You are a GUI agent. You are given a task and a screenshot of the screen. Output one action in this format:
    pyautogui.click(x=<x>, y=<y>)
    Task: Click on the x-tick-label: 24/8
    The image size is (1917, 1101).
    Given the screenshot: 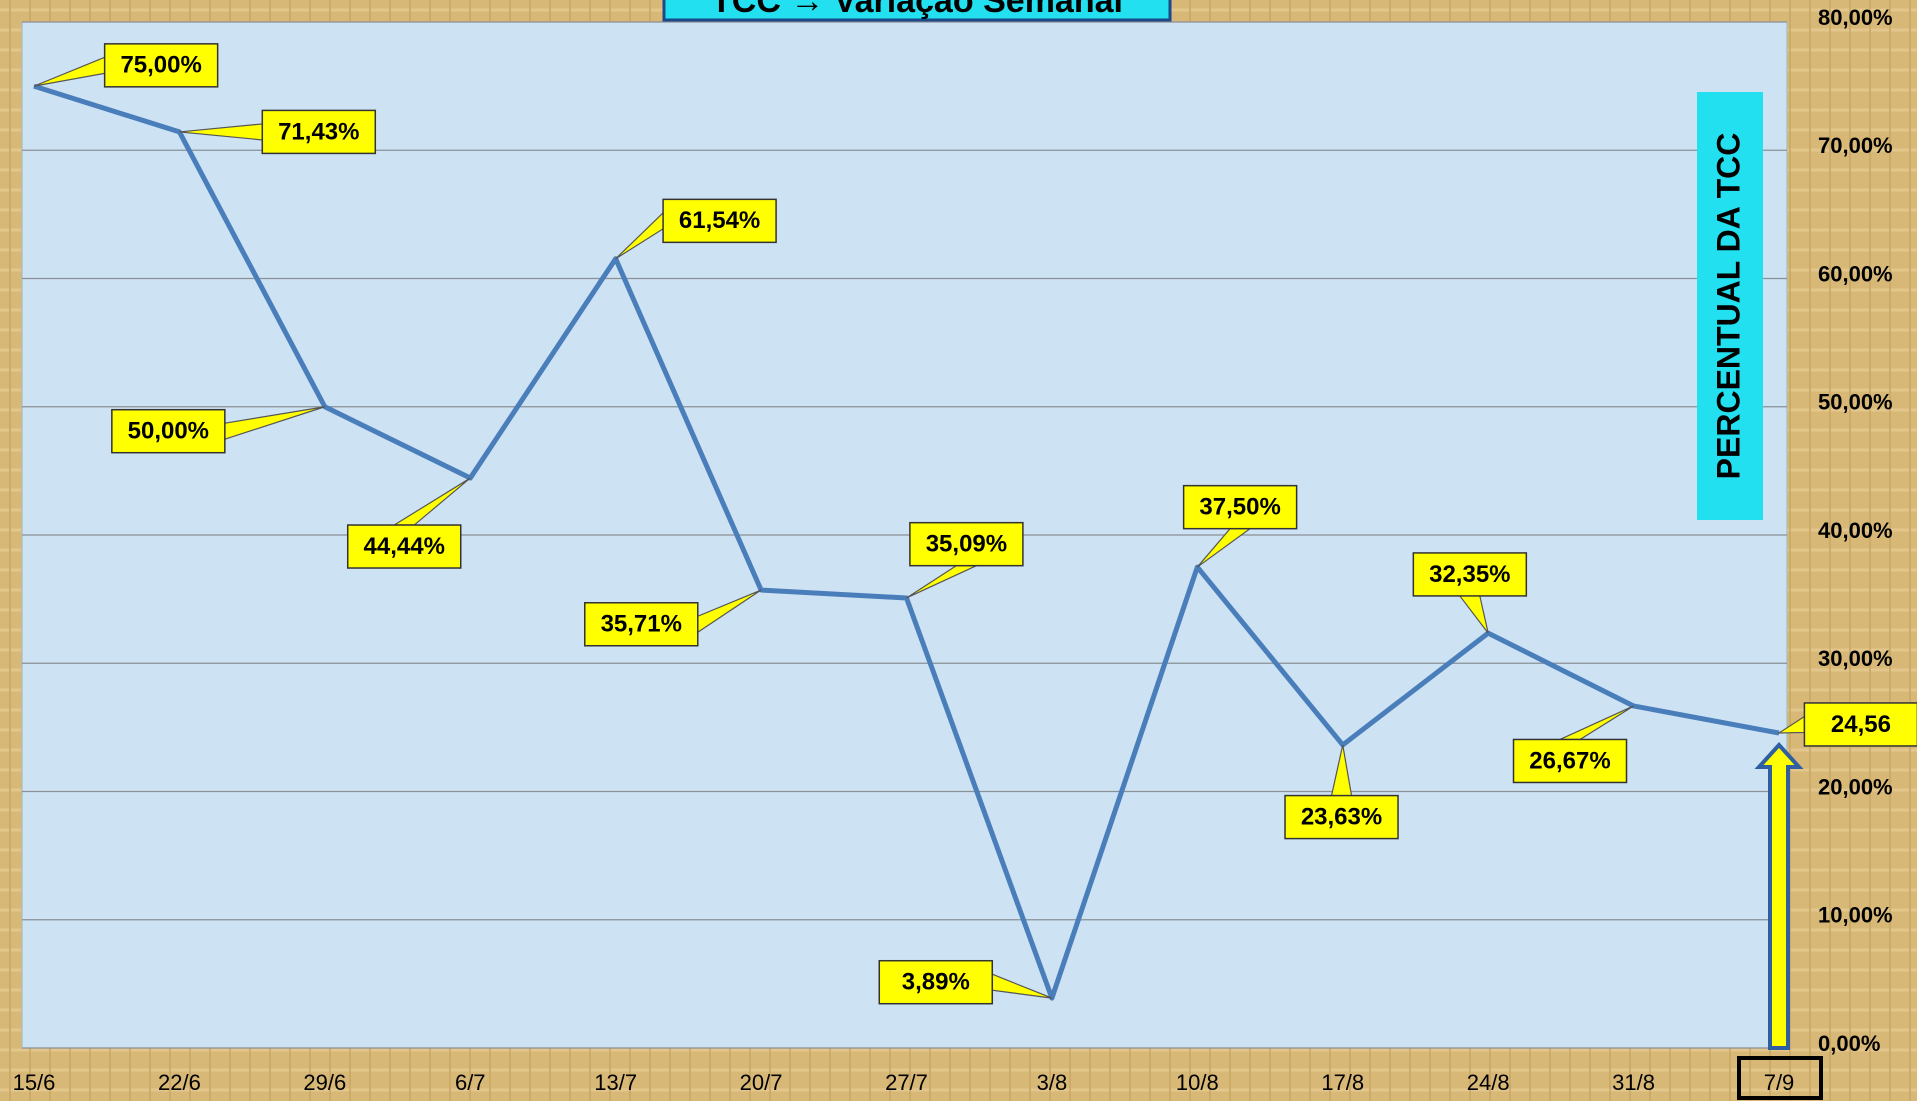 What is the action you would take?
    pyautogui.click(x=1488, y=1082)
    